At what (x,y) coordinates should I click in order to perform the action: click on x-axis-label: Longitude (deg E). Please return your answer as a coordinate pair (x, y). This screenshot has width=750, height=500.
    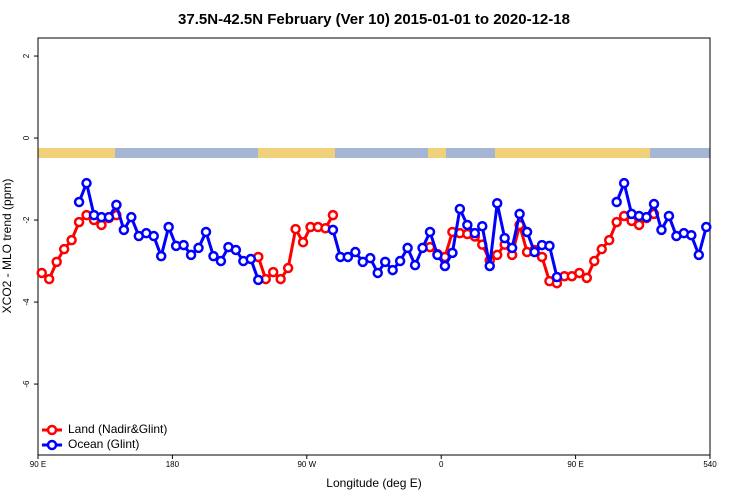
    Looking at the image, I should click on (373, 483).